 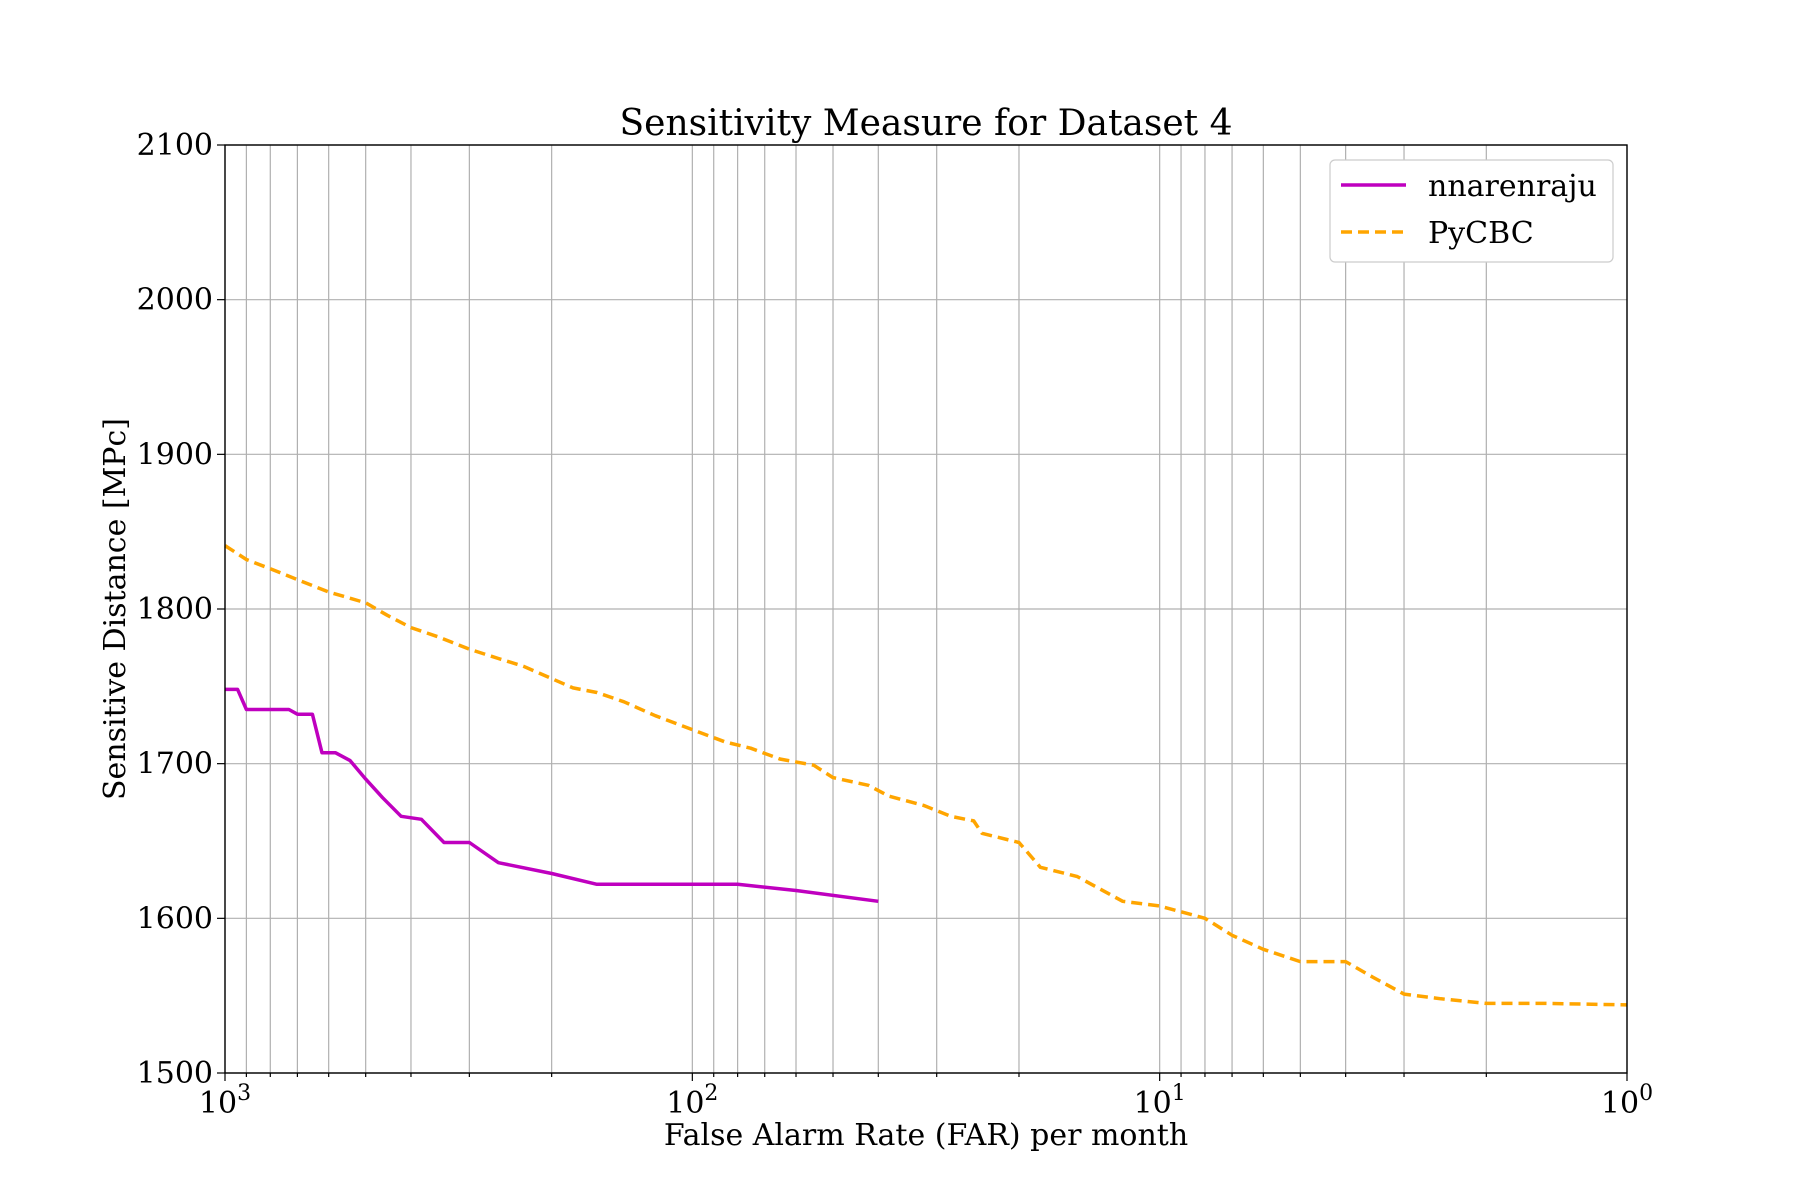 I want to click on y-tick-label: 2000, so click(x=175, y=300).